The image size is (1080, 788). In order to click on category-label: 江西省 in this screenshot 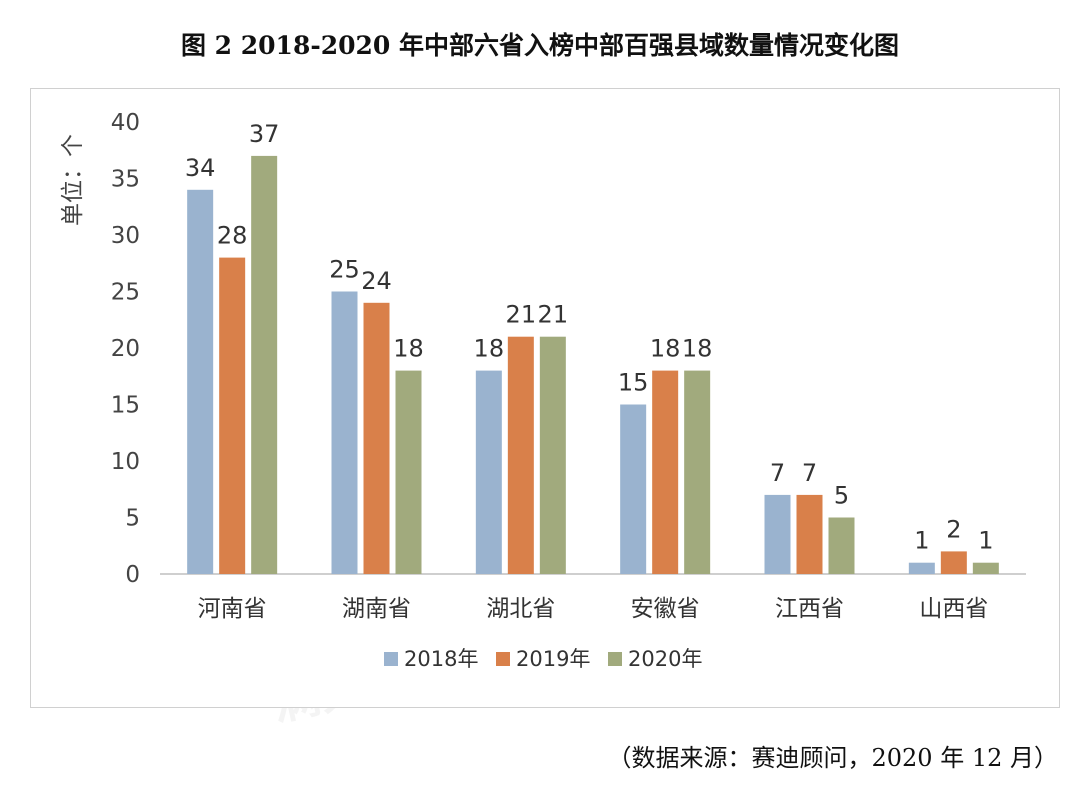, I will do `click(809, 609)`.